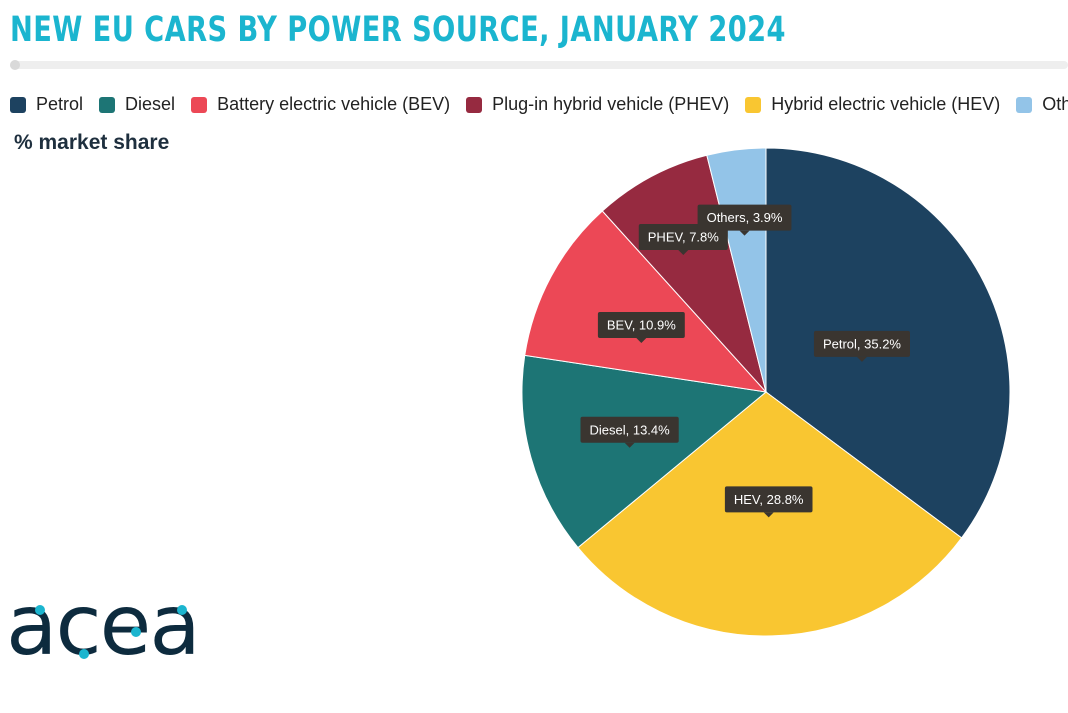 The image size is (1068, 713). Describe the element at coordinates (684, 236) in the screenshot. I see `data-label-text: PHEV, 7.8%` at that location.